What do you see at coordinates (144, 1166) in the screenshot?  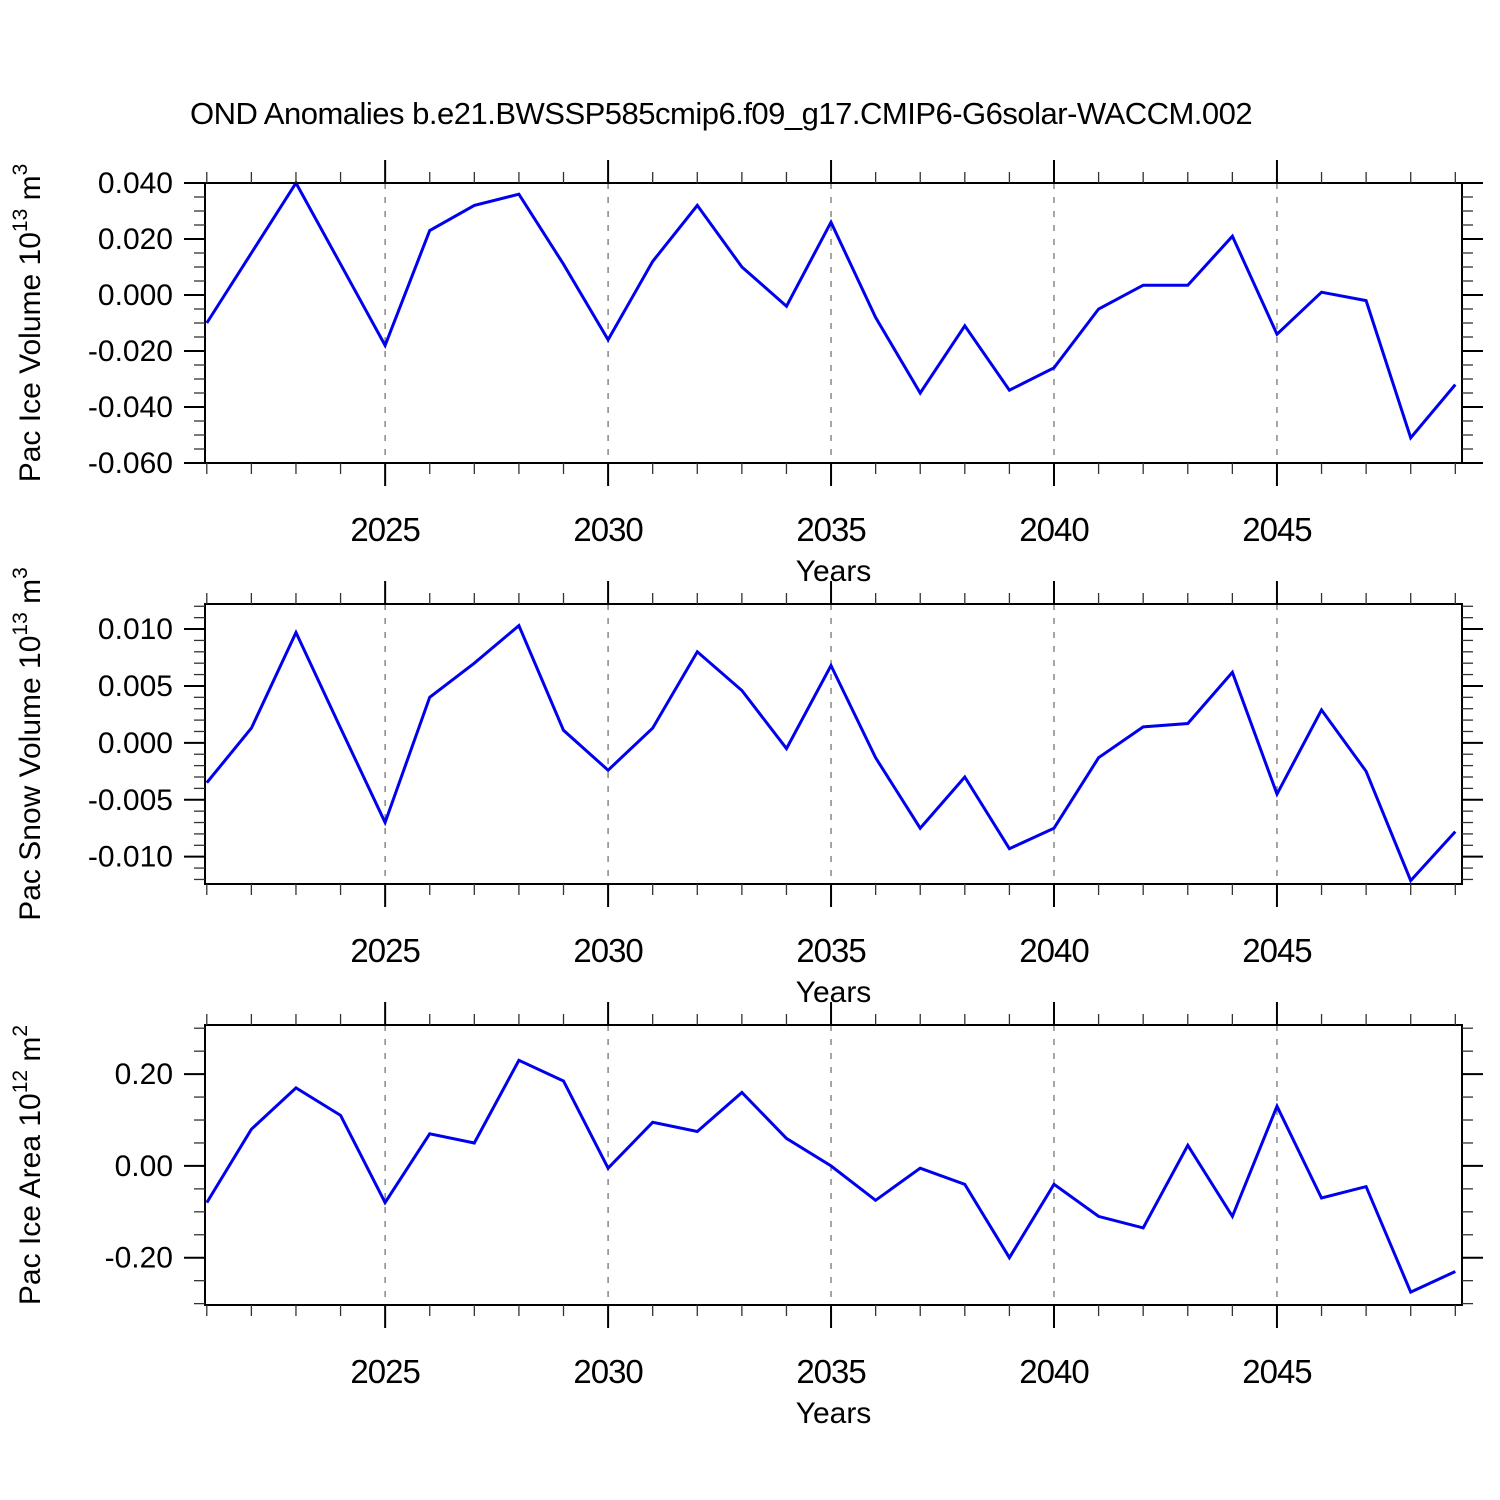 I see `y-tick-label: 0.00` at bounding box center [144, 1166].